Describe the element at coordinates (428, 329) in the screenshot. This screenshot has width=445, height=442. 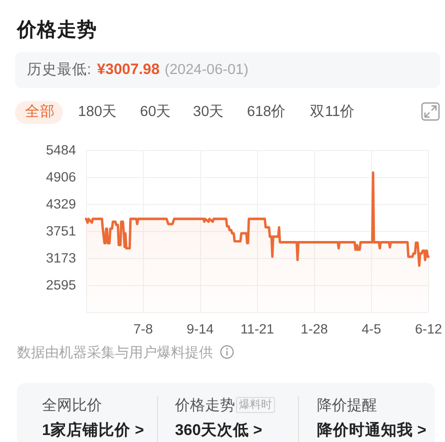
I see `x-tick-label: 6-12` at that location.